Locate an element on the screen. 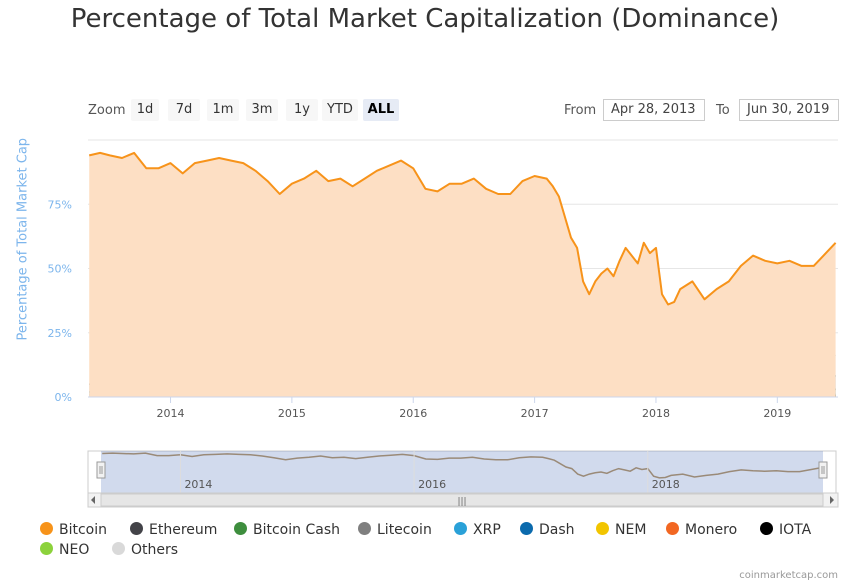 The image size is (850, 584). legend-item-bitcoin-cash: Bitcoin Cash is located at coordinates (287, 530).